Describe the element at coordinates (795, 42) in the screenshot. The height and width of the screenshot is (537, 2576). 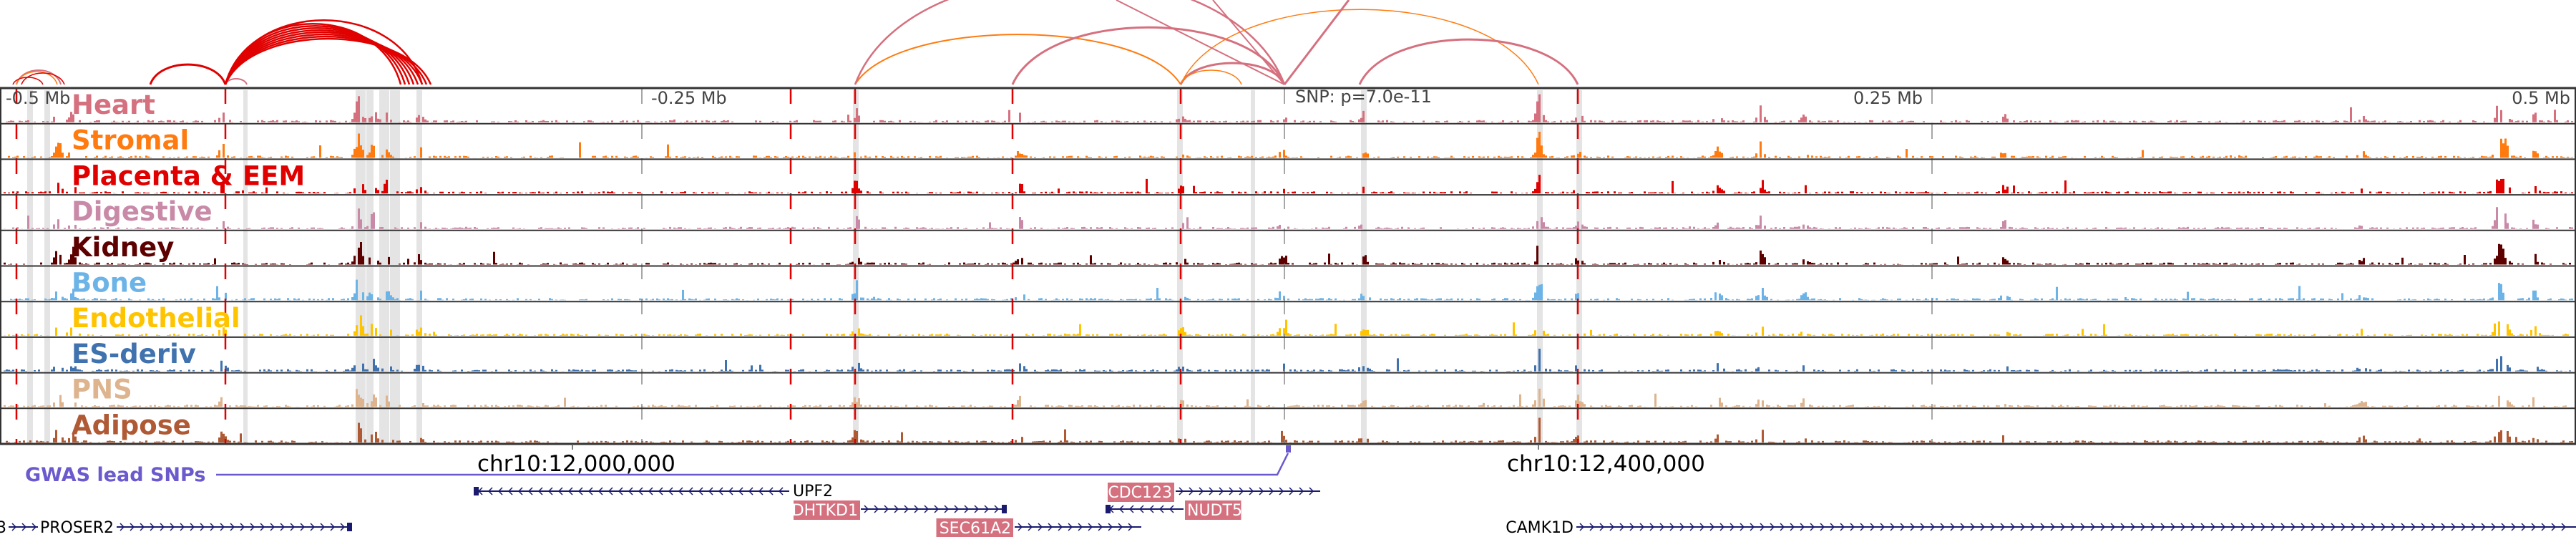
I see `chromatin-loop-arcs` at that location.